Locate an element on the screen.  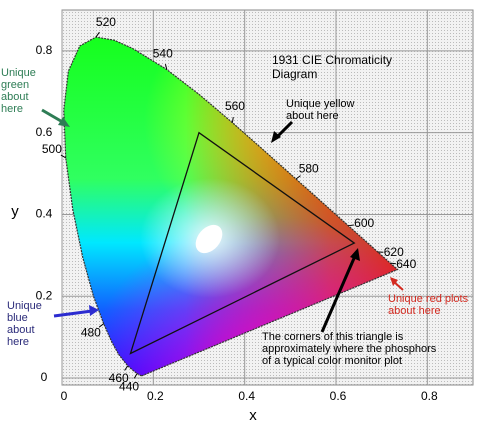
y-tick-label: 0 is located at coordinates (44, 377).